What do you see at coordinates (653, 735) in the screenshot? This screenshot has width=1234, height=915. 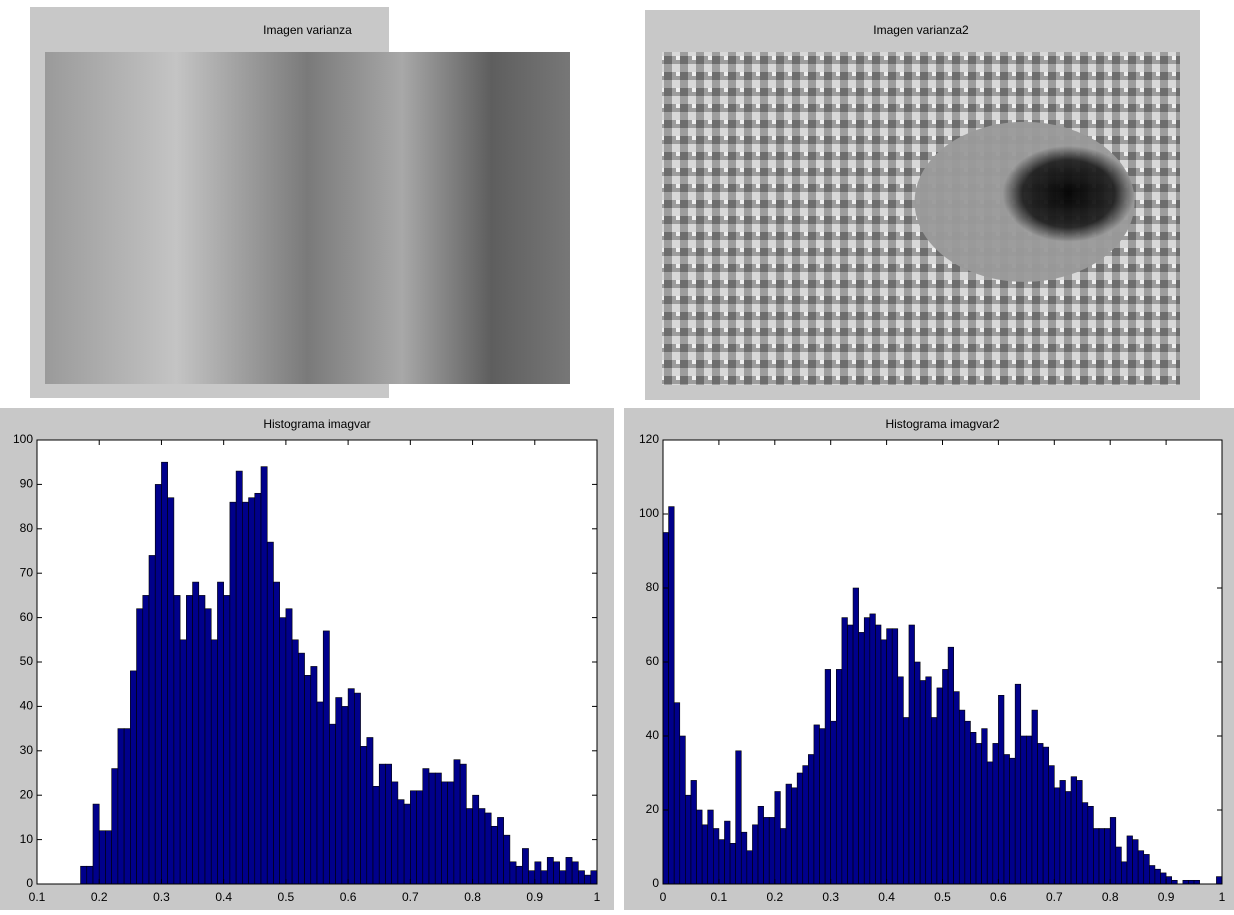 I see `y-tick-label: 40` at bounding box center [653, 735].